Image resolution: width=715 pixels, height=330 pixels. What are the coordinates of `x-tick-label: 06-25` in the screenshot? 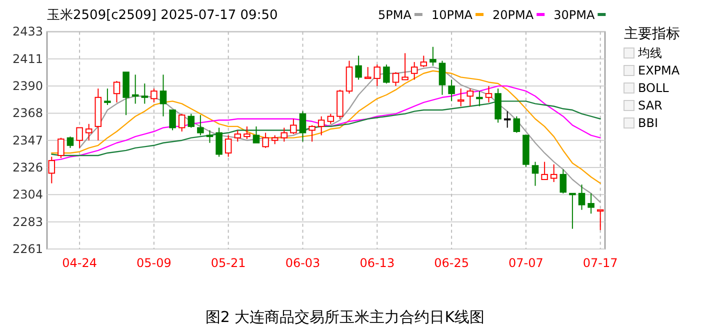 It's located at (451, 263).